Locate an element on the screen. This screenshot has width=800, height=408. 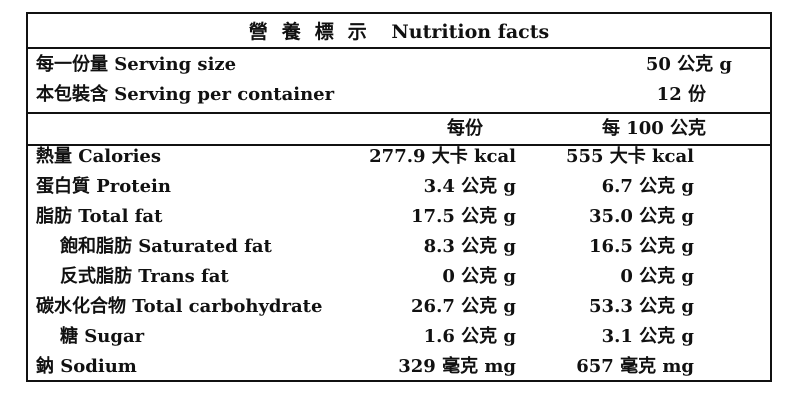
nutrient-name: 飽和脂肪 Saturated fat is located at coordinates (166, 246).